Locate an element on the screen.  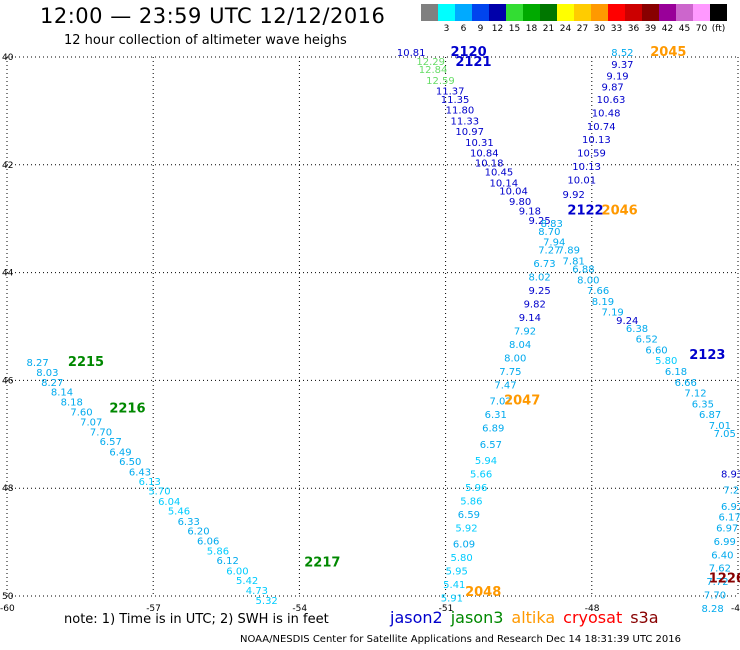
wave-height-value: 6.88 is located at coordinates (583, 270).